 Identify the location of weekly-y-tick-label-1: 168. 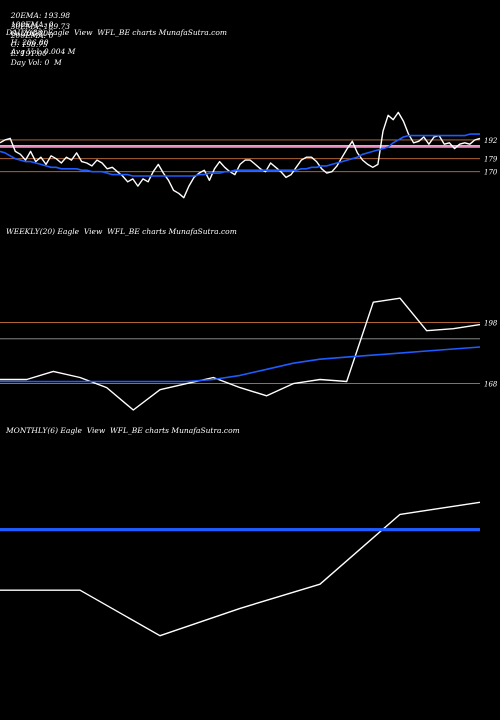
(491, 385).